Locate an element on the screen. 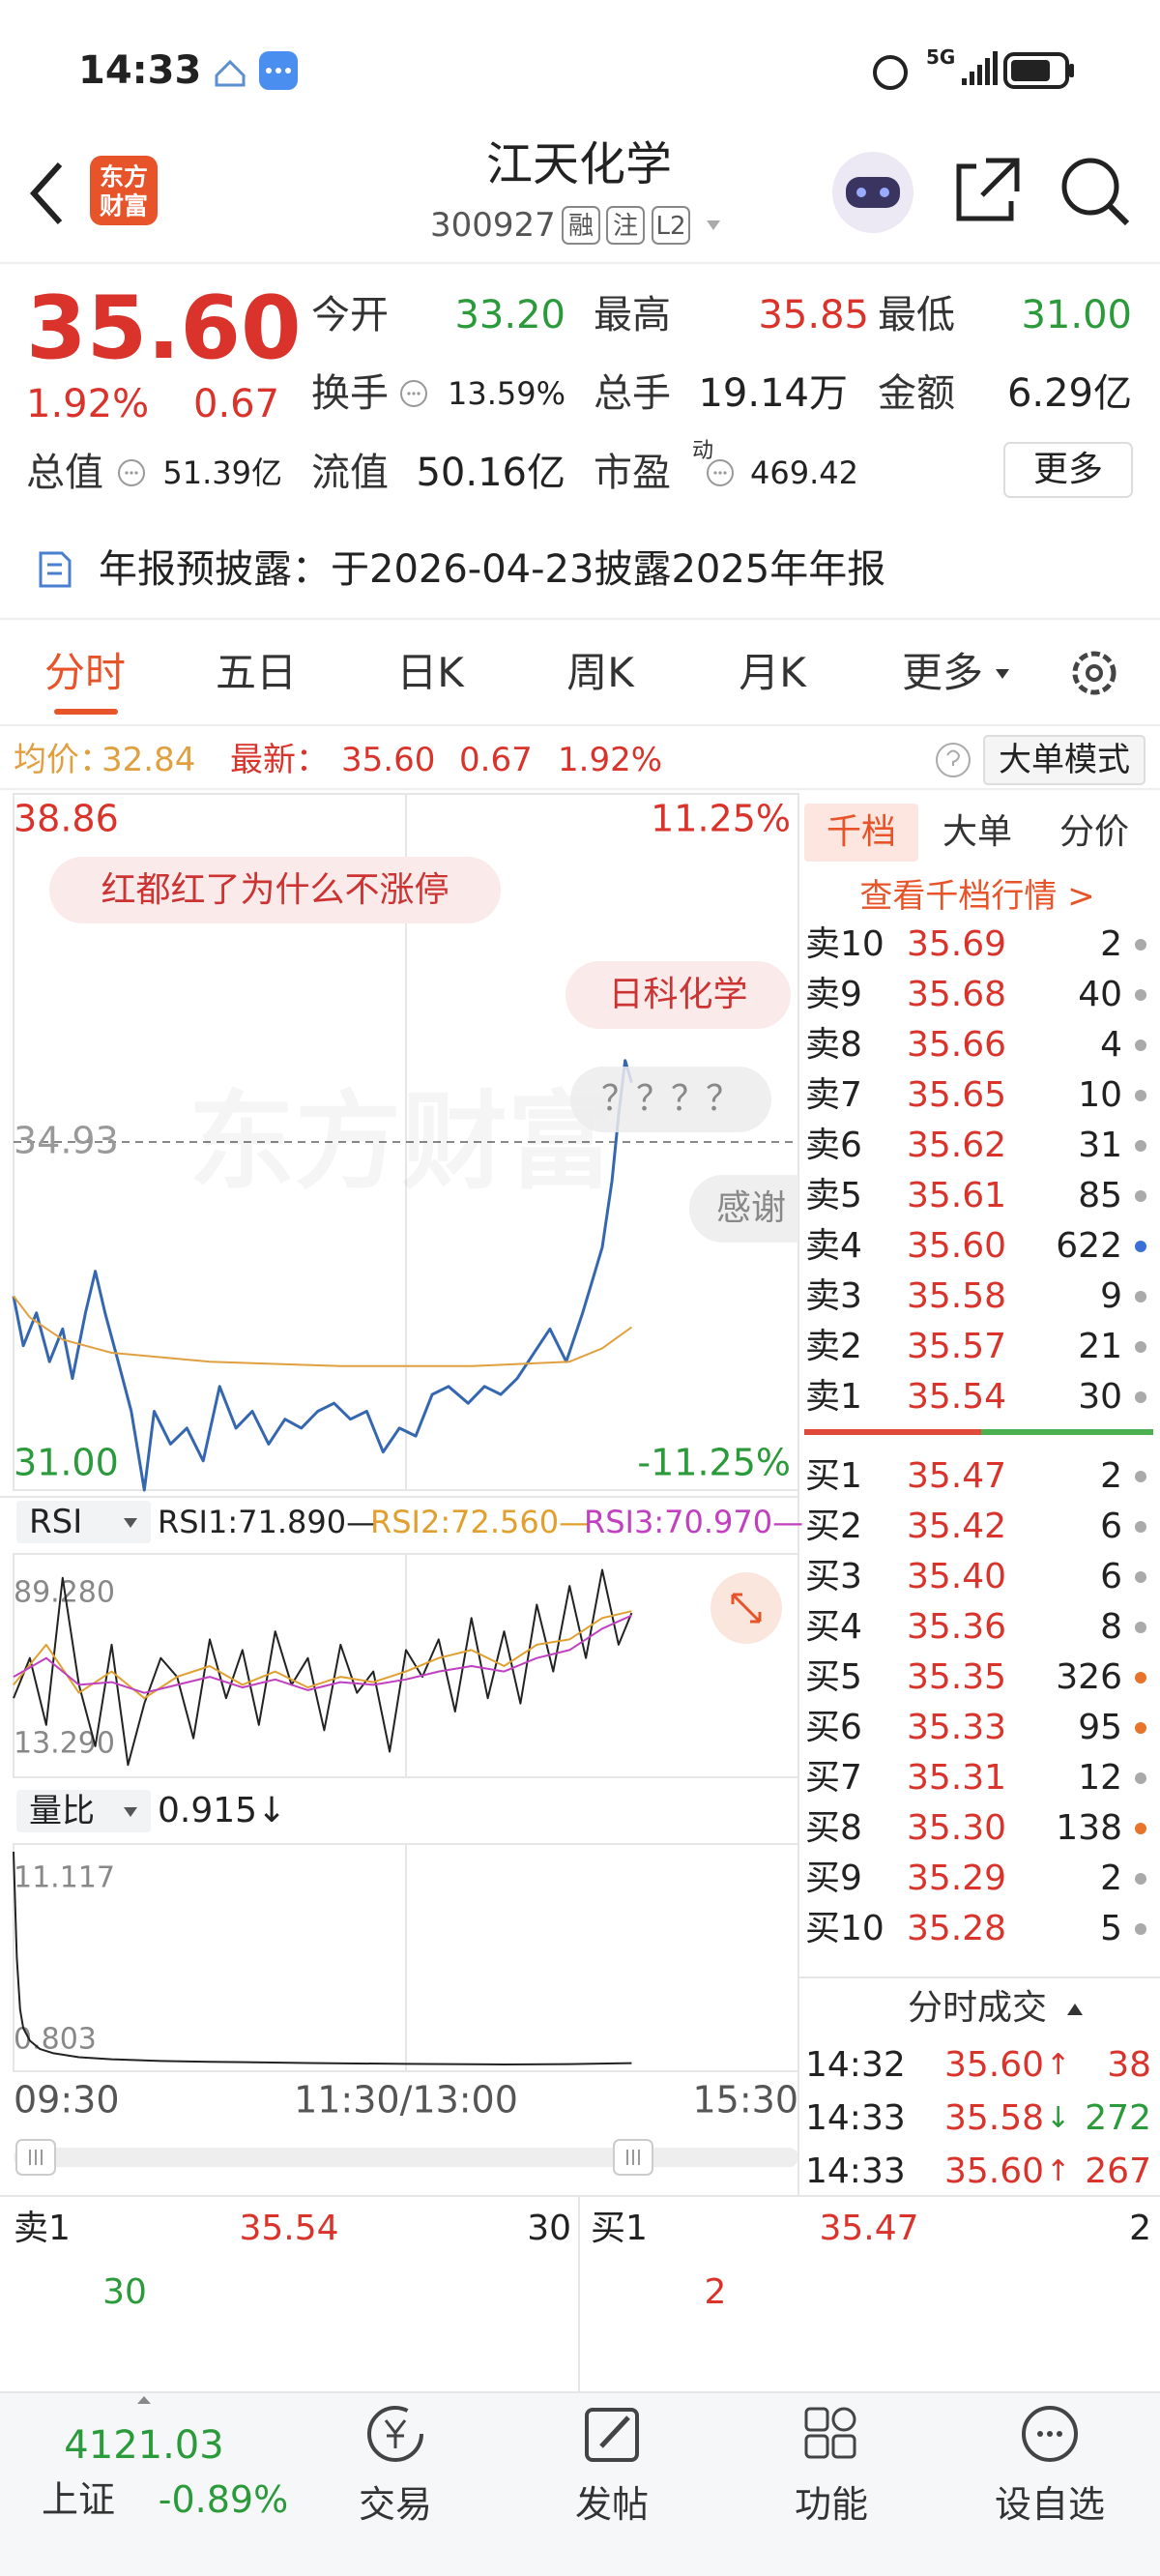  trades-title: 分时成交 is located at coordinates (977, 2008).